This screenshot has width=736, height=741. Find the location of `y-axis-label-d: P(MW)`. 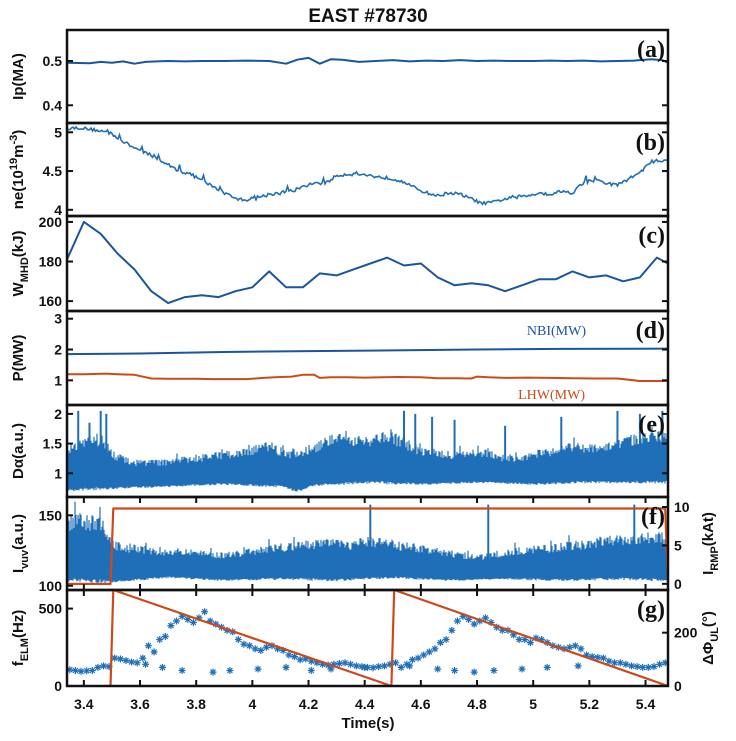

y-axis-label-d: P(MW) is located at coordinates (18, 358).